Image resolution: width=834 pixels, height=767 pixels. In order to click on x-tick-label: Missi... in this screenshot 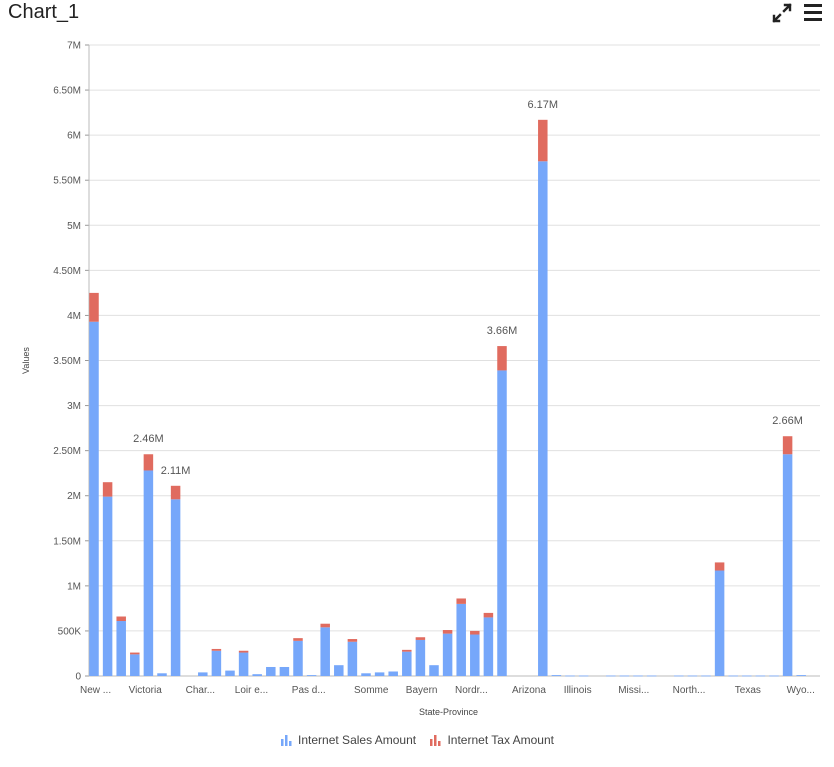, I will do `click(633, 690)`.